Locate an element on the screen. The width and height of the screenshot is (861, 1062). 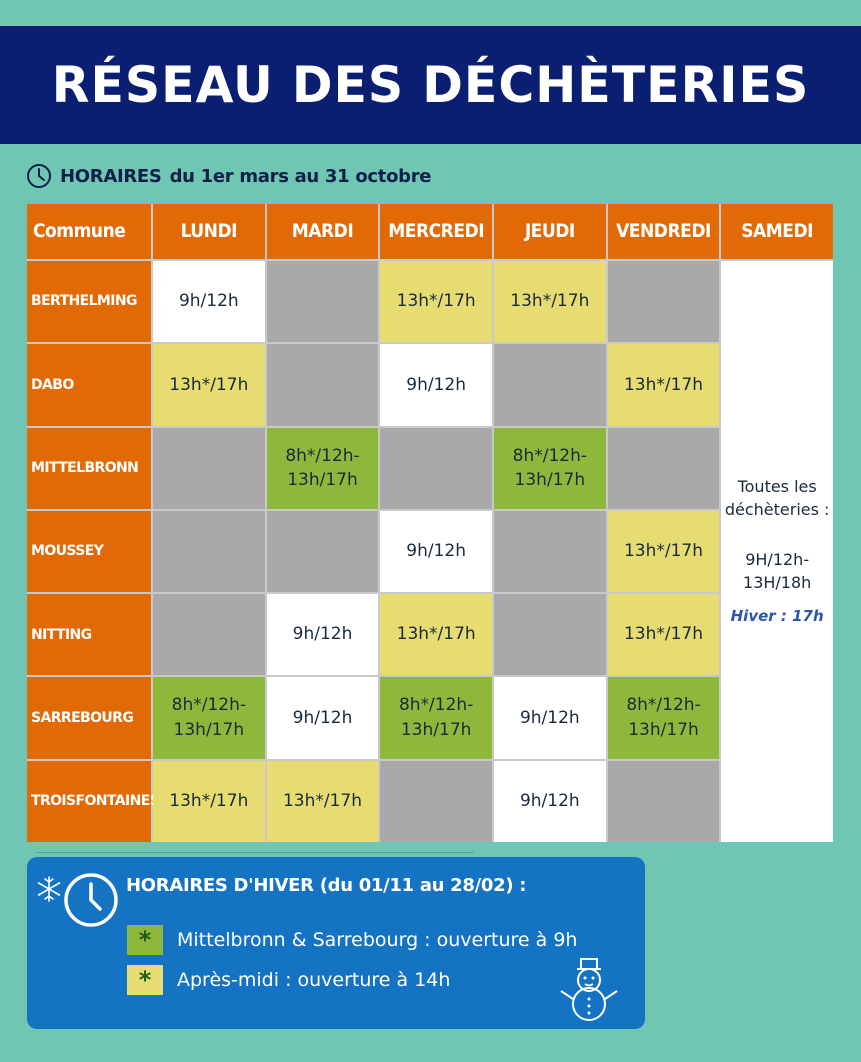
title-banner: RÉSEAU DES DÉCHÈTERIES is located at coordinates (430, 85).